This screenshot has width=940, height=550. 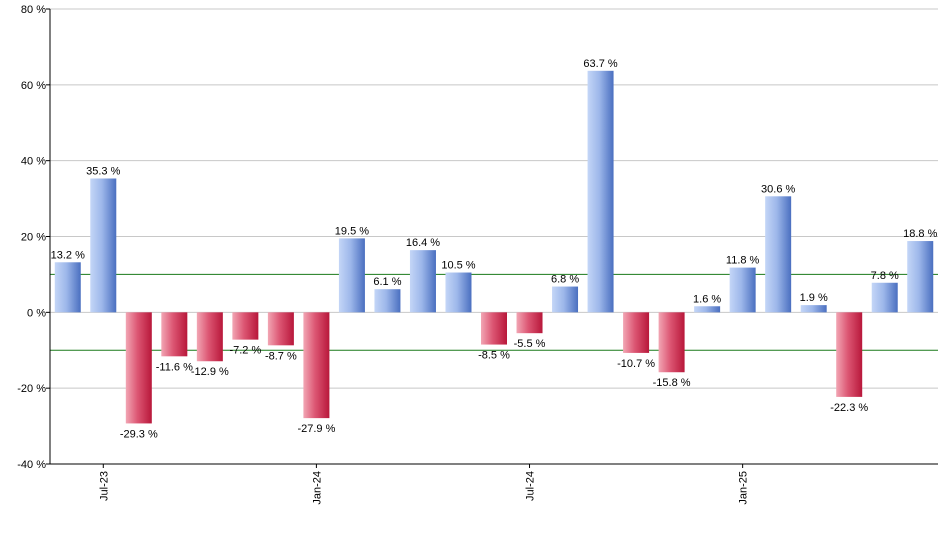 I want to click on data-label: -10.7 %, so click(x=636, y=364).